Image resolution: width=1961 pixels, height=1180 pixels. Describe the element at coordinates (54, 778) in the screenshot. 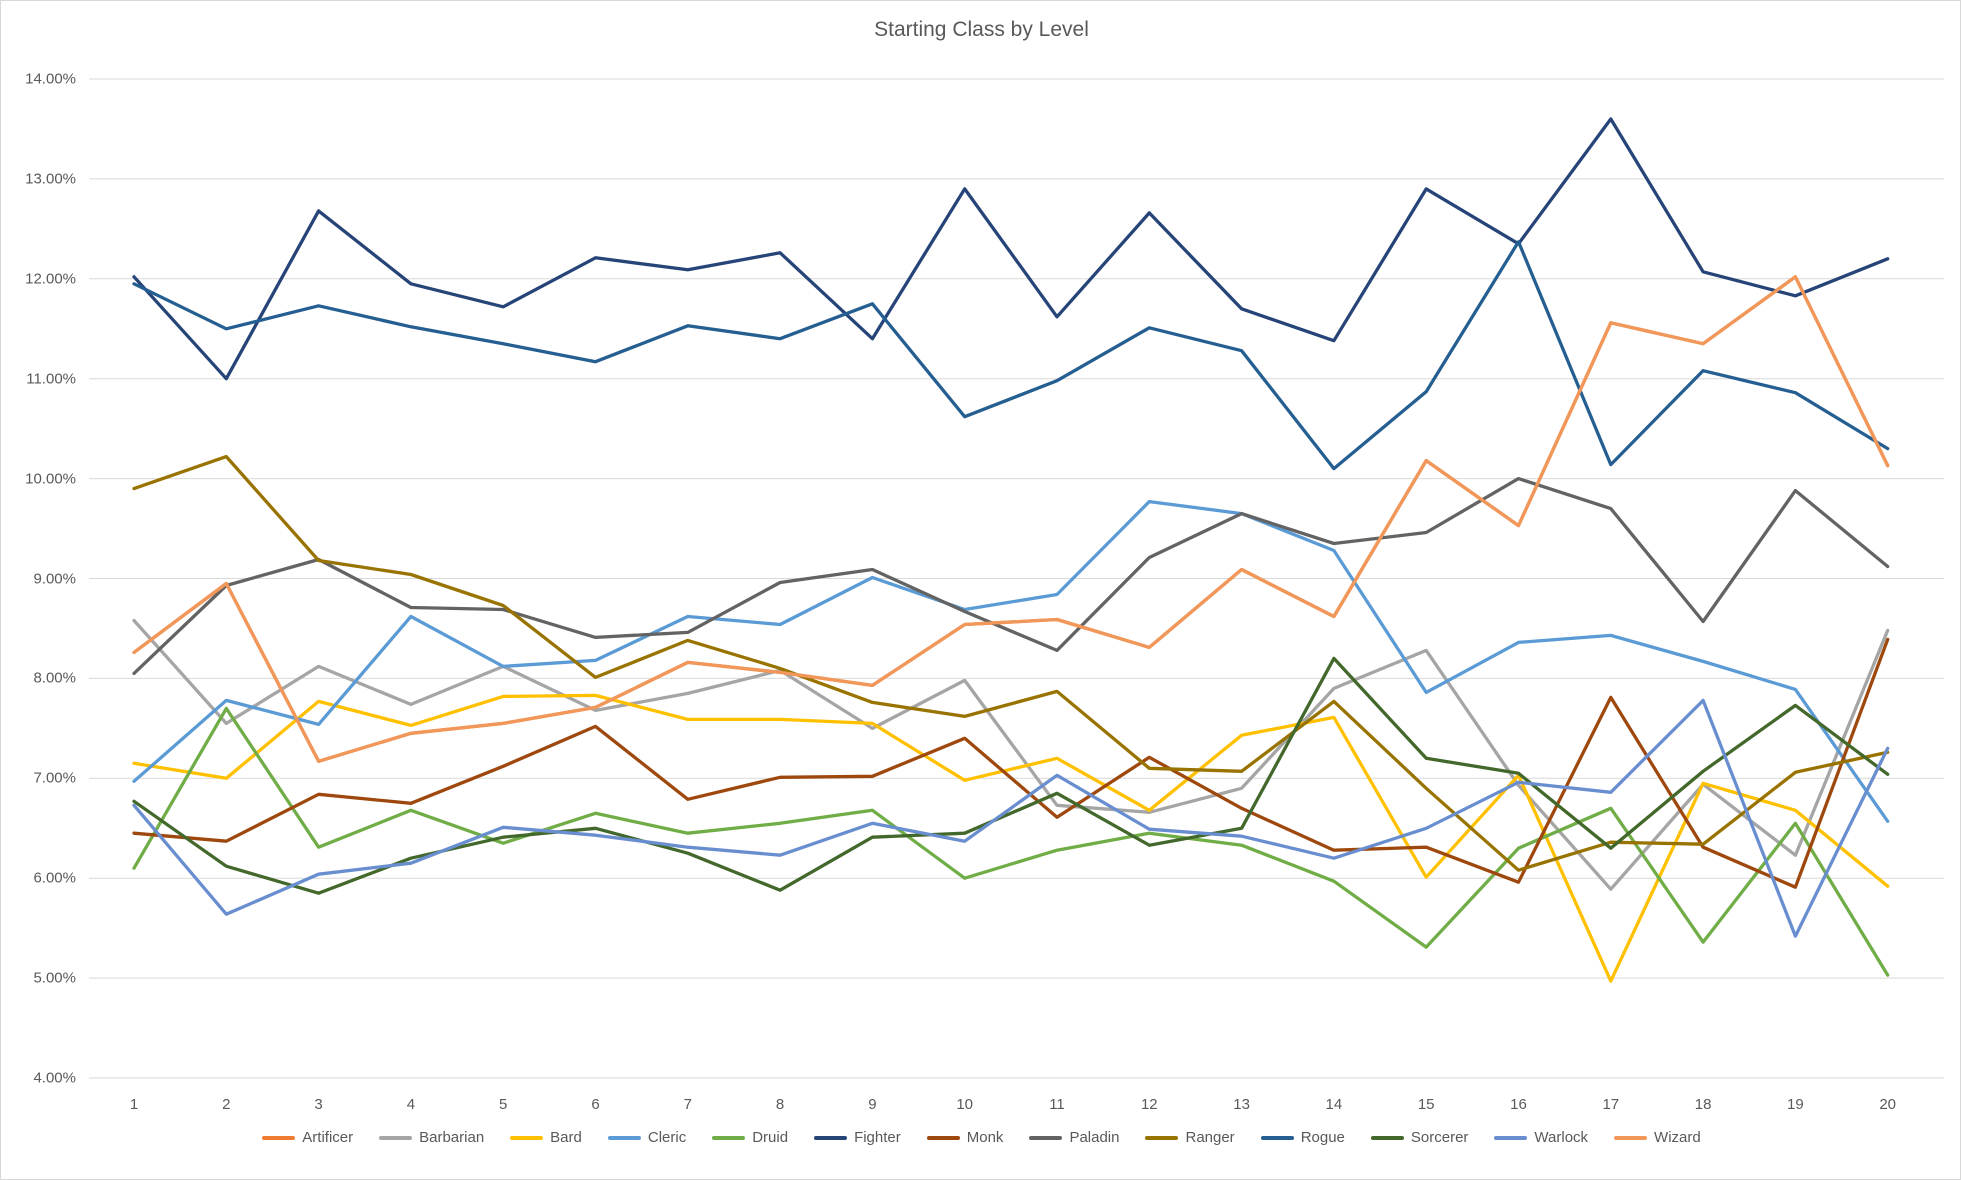

I see `y-tick-label: 7.00%` at that location.